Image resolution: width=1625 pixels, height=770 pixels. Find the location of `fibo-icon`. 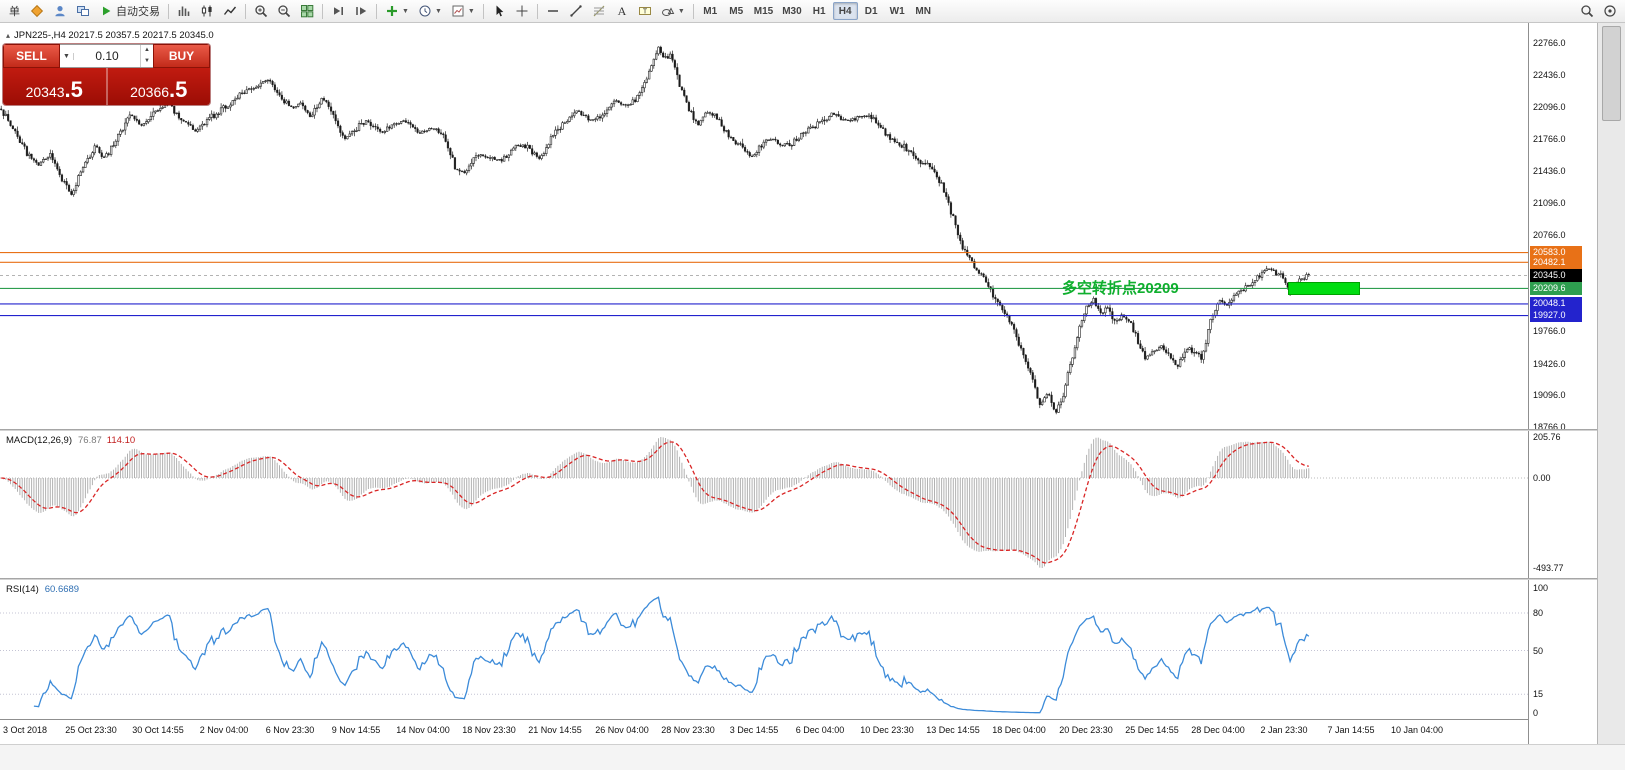

fibo-icon is located at coordinates (599, 11).